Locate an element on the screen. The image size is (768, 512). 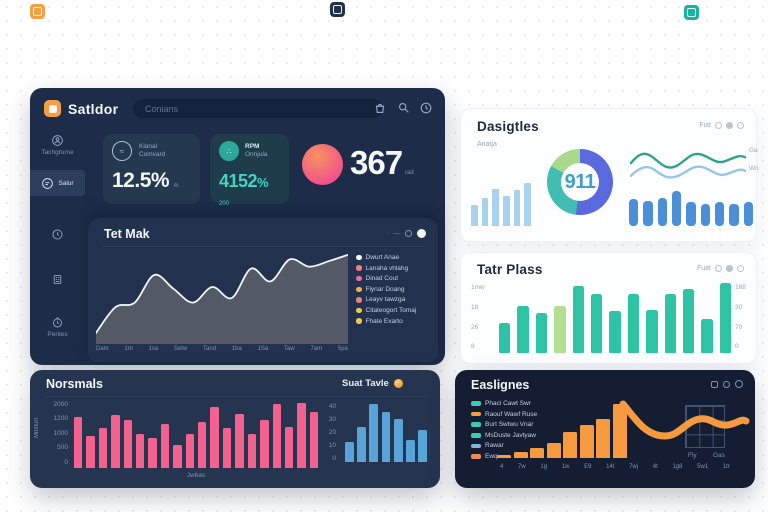
kpi-card-klanal: ≈ Klanal Comvard 12.5% m is located at coordinates (151, 169).